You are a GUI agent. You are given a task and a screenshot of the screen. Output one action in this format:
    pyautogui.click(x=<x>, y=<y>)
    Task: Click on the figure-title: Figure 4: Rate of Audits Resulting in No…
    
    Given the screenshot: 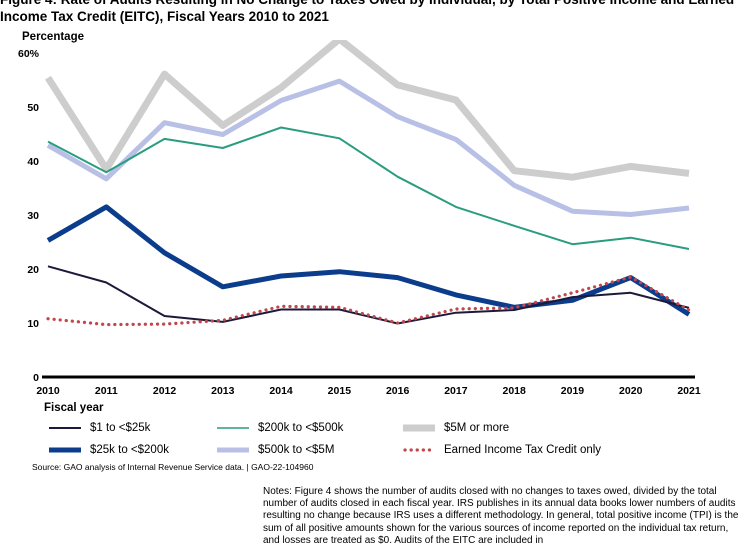 What is the action you would take?
    pyautogui.click(x=367, y=12)
    